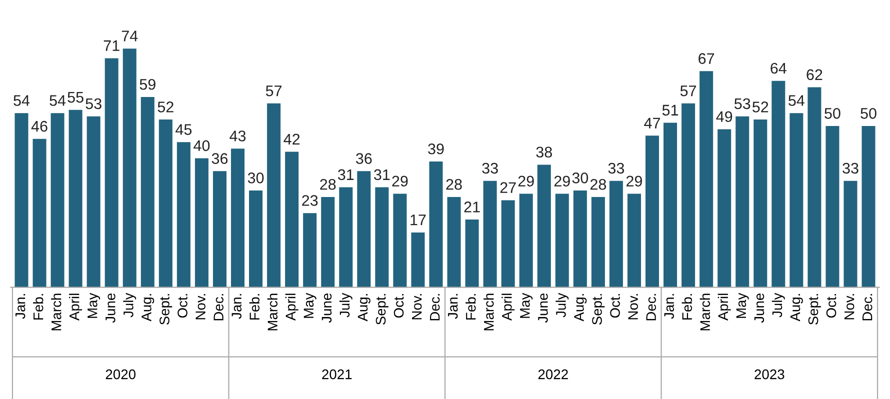 The image size is (890, 399). I want to click on data-label: 43, so click(238, 136).